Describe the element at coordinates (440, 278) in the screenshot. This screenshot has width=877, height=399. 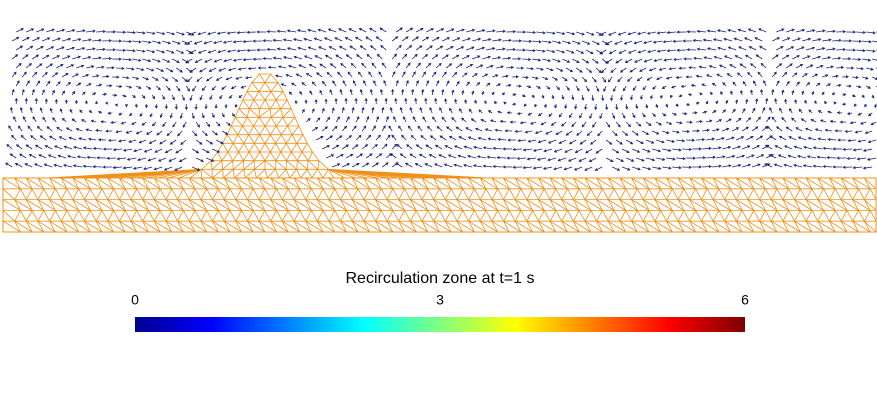
I see `colorbar-title: Recirculation zone at t=1 s` at that location.